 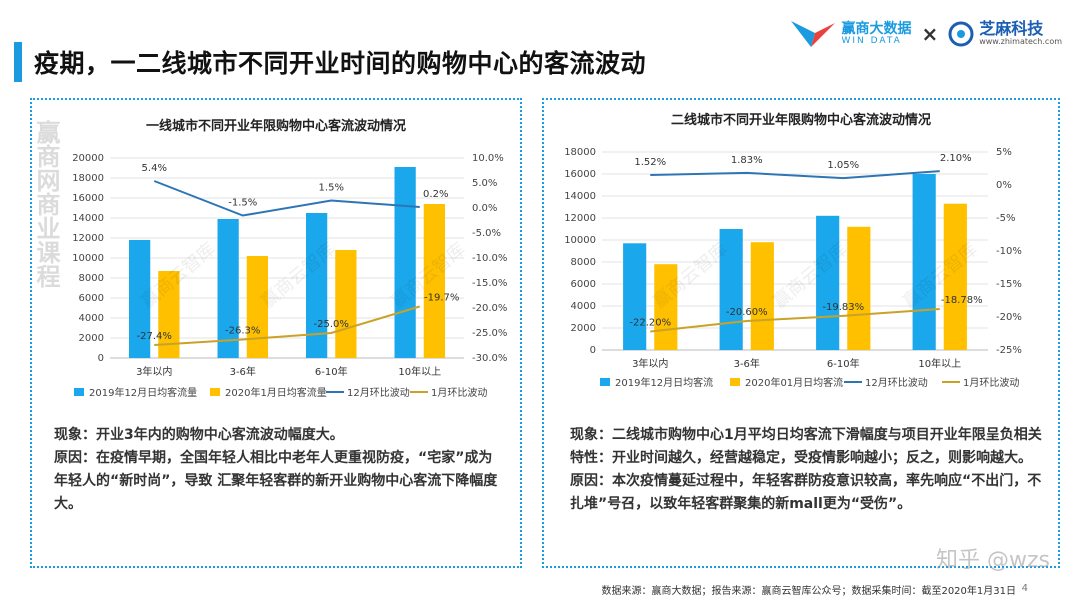 What do you see at coordinates (489, 358) in the screenshot?
I see `y2-tick-label: -30.0%` at bounding box center [489, 358].